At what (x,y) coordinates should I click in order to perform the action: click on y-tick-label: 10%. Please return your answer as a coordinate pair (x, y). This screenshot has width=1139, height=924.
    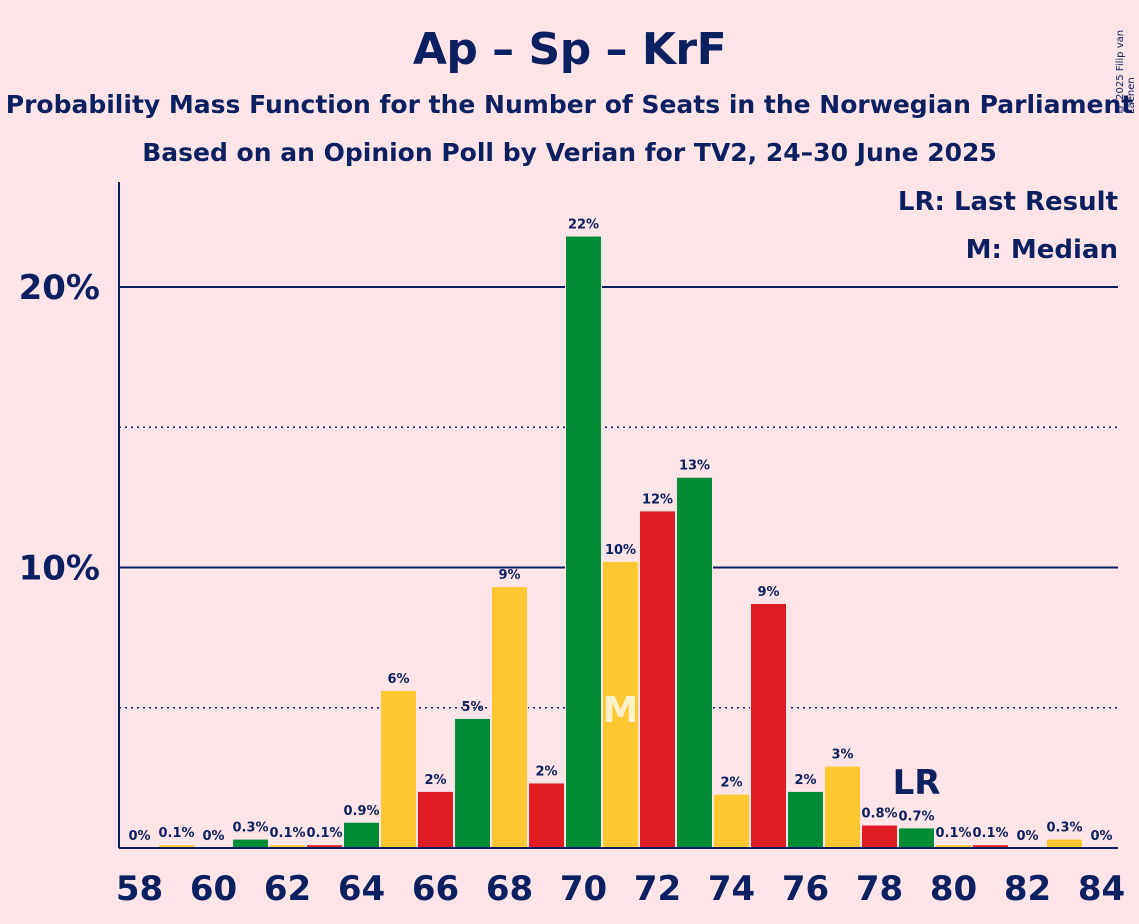
    Looking at the image, I should click on (59, 569).